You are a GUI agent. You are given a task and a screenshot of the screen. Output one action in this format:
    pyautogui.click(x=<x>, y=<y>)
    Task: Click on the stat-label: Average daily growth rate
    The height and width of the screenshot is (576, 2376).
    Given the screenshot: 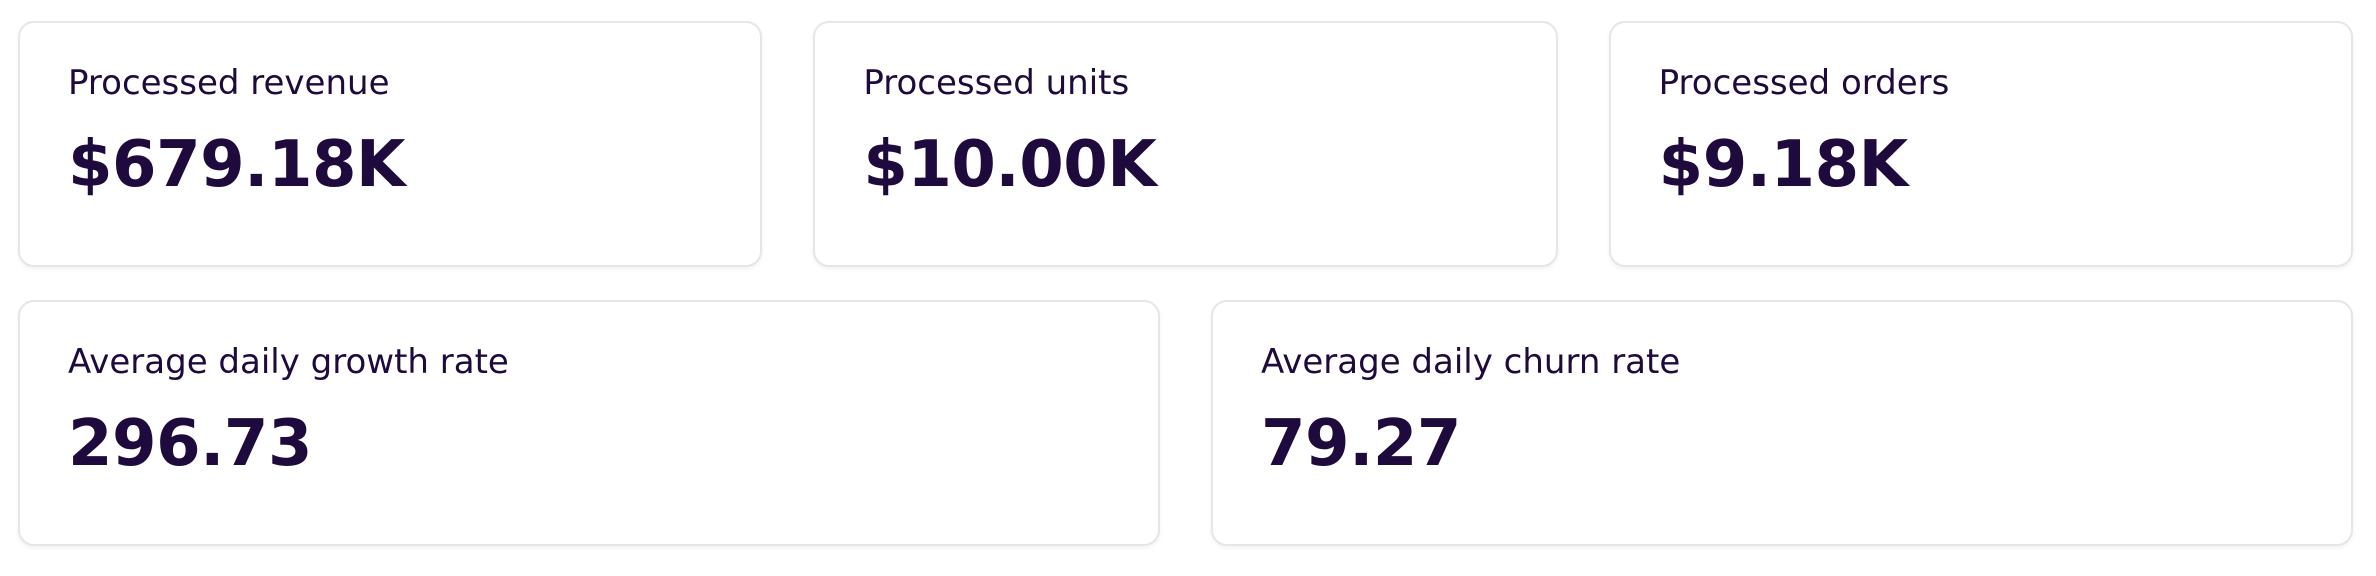 What is the action you would take?
    pyautogui.click(x=288, y=362)
    